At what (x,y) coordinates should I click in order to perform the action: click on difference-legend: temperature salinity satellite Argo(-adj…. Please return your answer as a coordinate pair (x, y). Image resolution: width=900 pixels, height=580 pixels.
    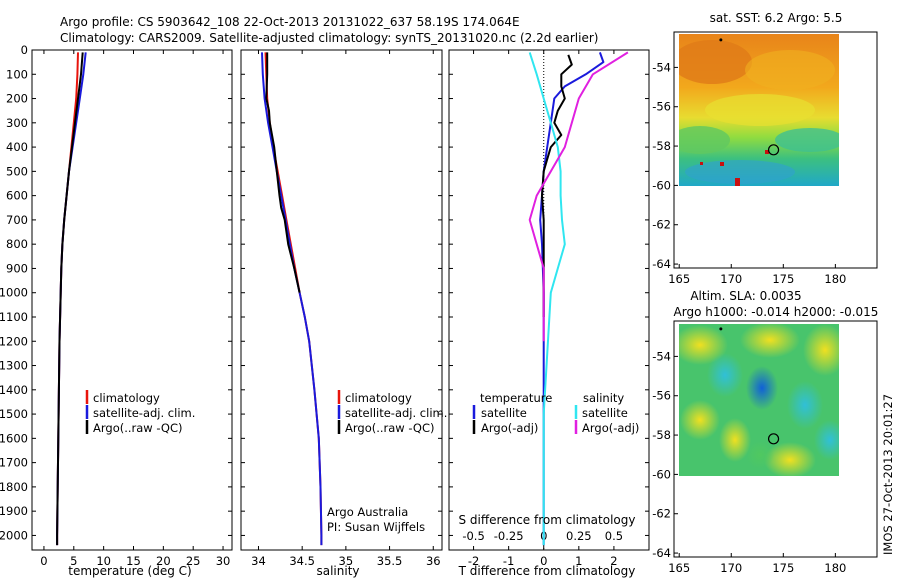
    Looking at the image, I should click on (555, 413).